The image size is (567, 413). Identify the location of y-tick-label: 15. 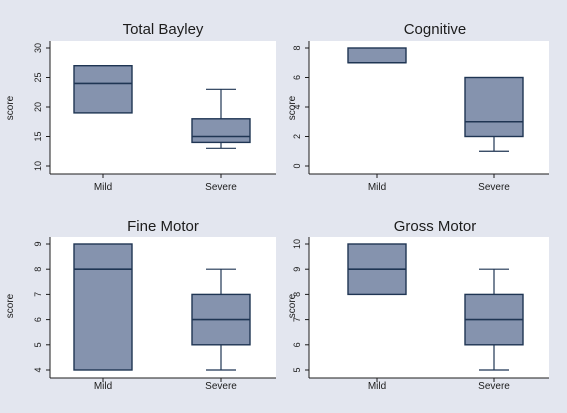
(38, 136).